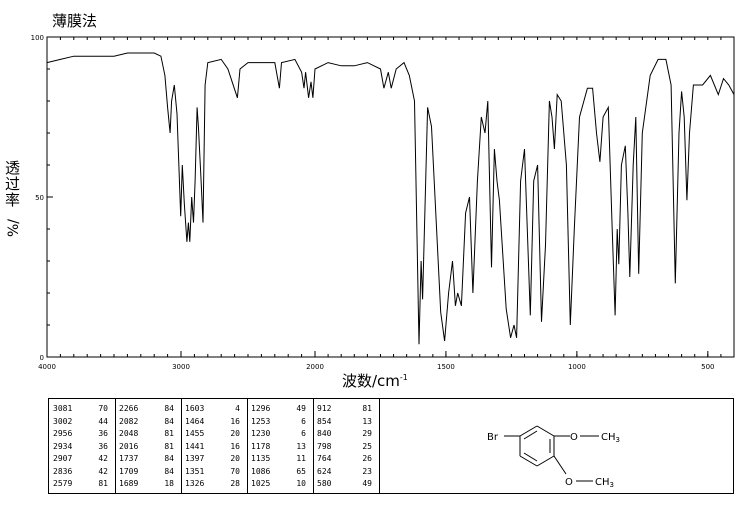 The image size is (738, 510). What do you see at coordinates (63, 471) in the screenshot?
I see `peak-wavenumber: 2836` at bounding box center [63, 471].